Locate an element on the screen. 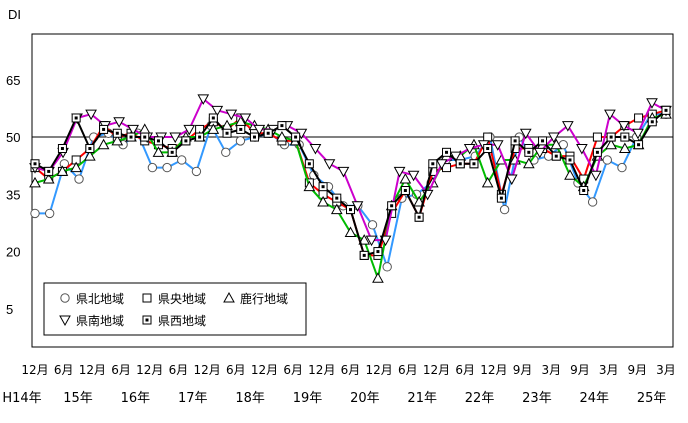 The width and height of the screenshot is (688, 423). x-year-label: 16年 is located at coordinates (136, 398).